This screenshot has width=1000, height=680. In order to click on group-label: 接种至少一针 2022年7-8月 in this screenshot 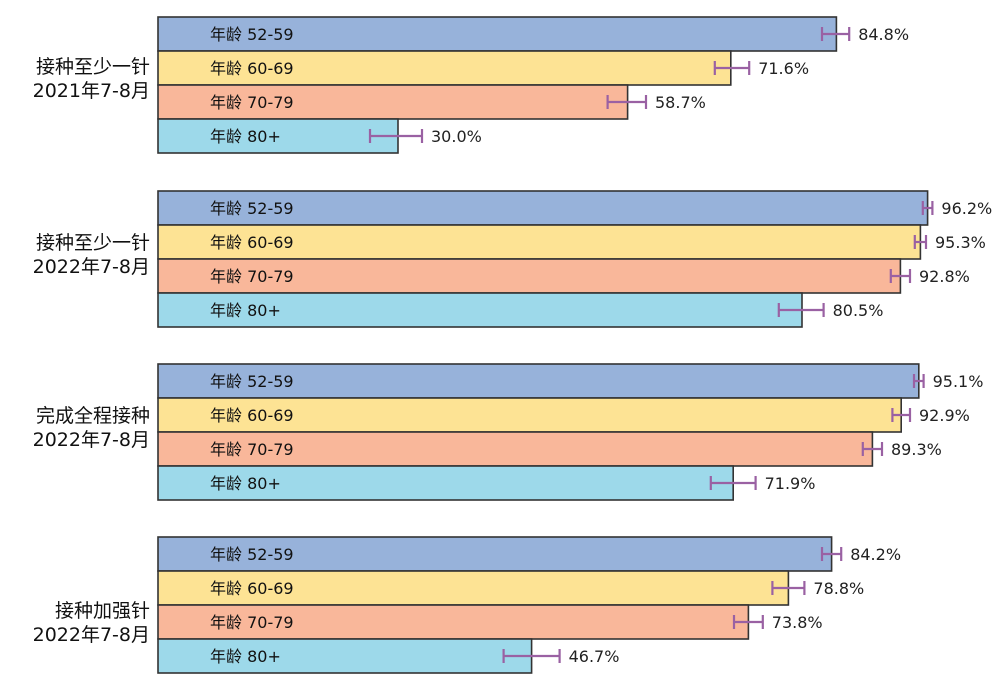, I will do `click(75, 255)`.